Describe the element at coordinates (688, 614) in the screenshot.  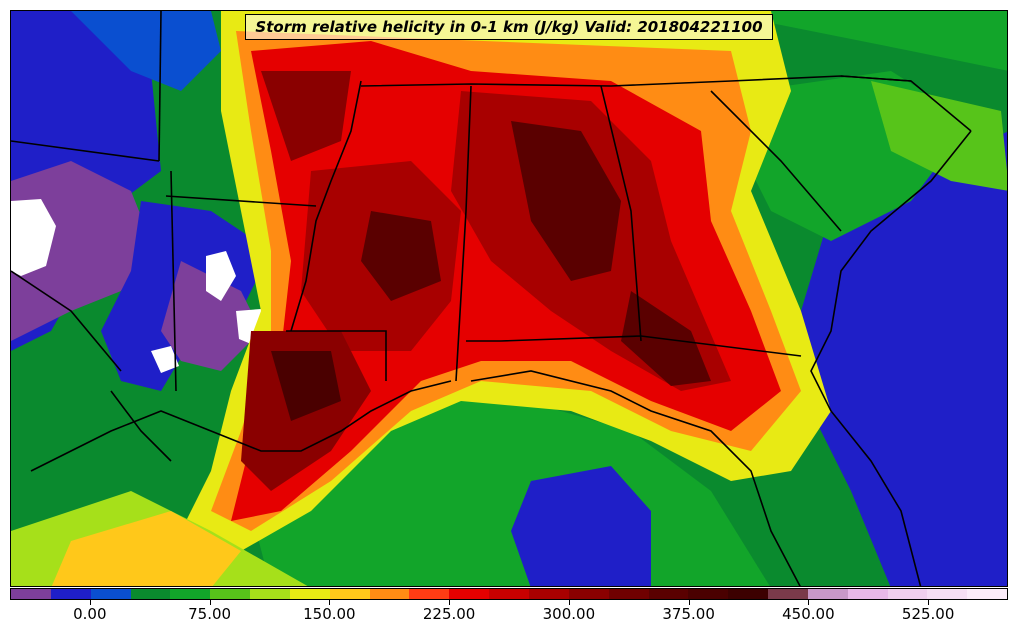
I see `colorbar-tick-label: 375.00` at that location.